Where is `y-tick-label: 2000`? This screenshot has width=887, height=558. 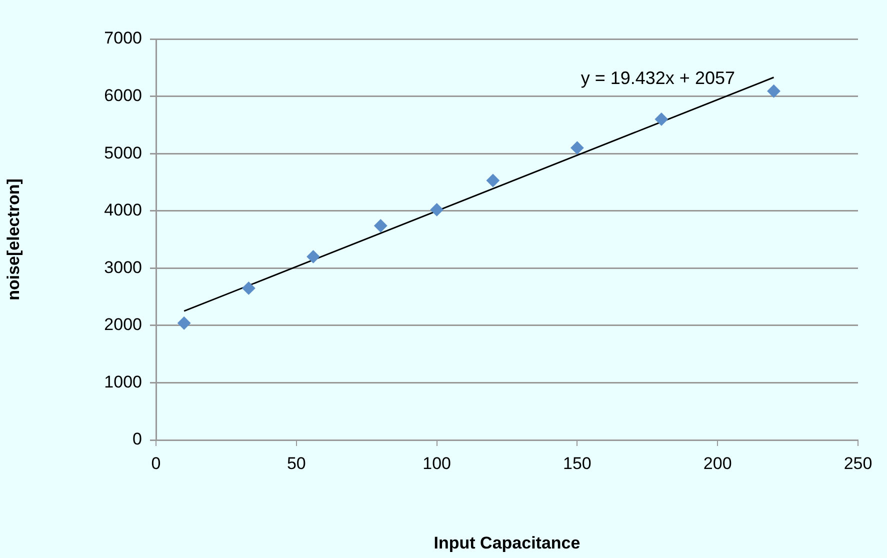
y-tick-label: 2000 is located at coordinates (123, 324).